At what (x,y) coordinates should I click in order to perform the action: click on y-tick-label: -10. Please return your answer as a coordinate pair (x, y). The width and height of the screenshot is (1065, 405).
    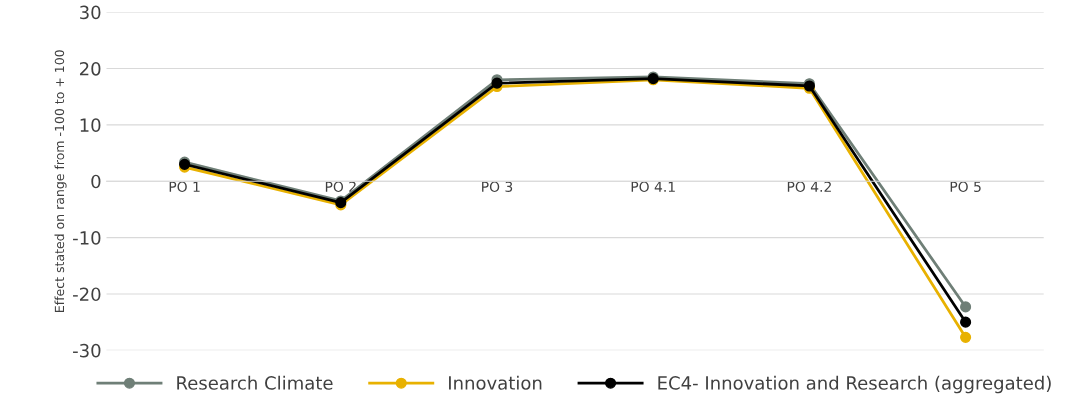
    Looking at the image, I should click on (87, 238).